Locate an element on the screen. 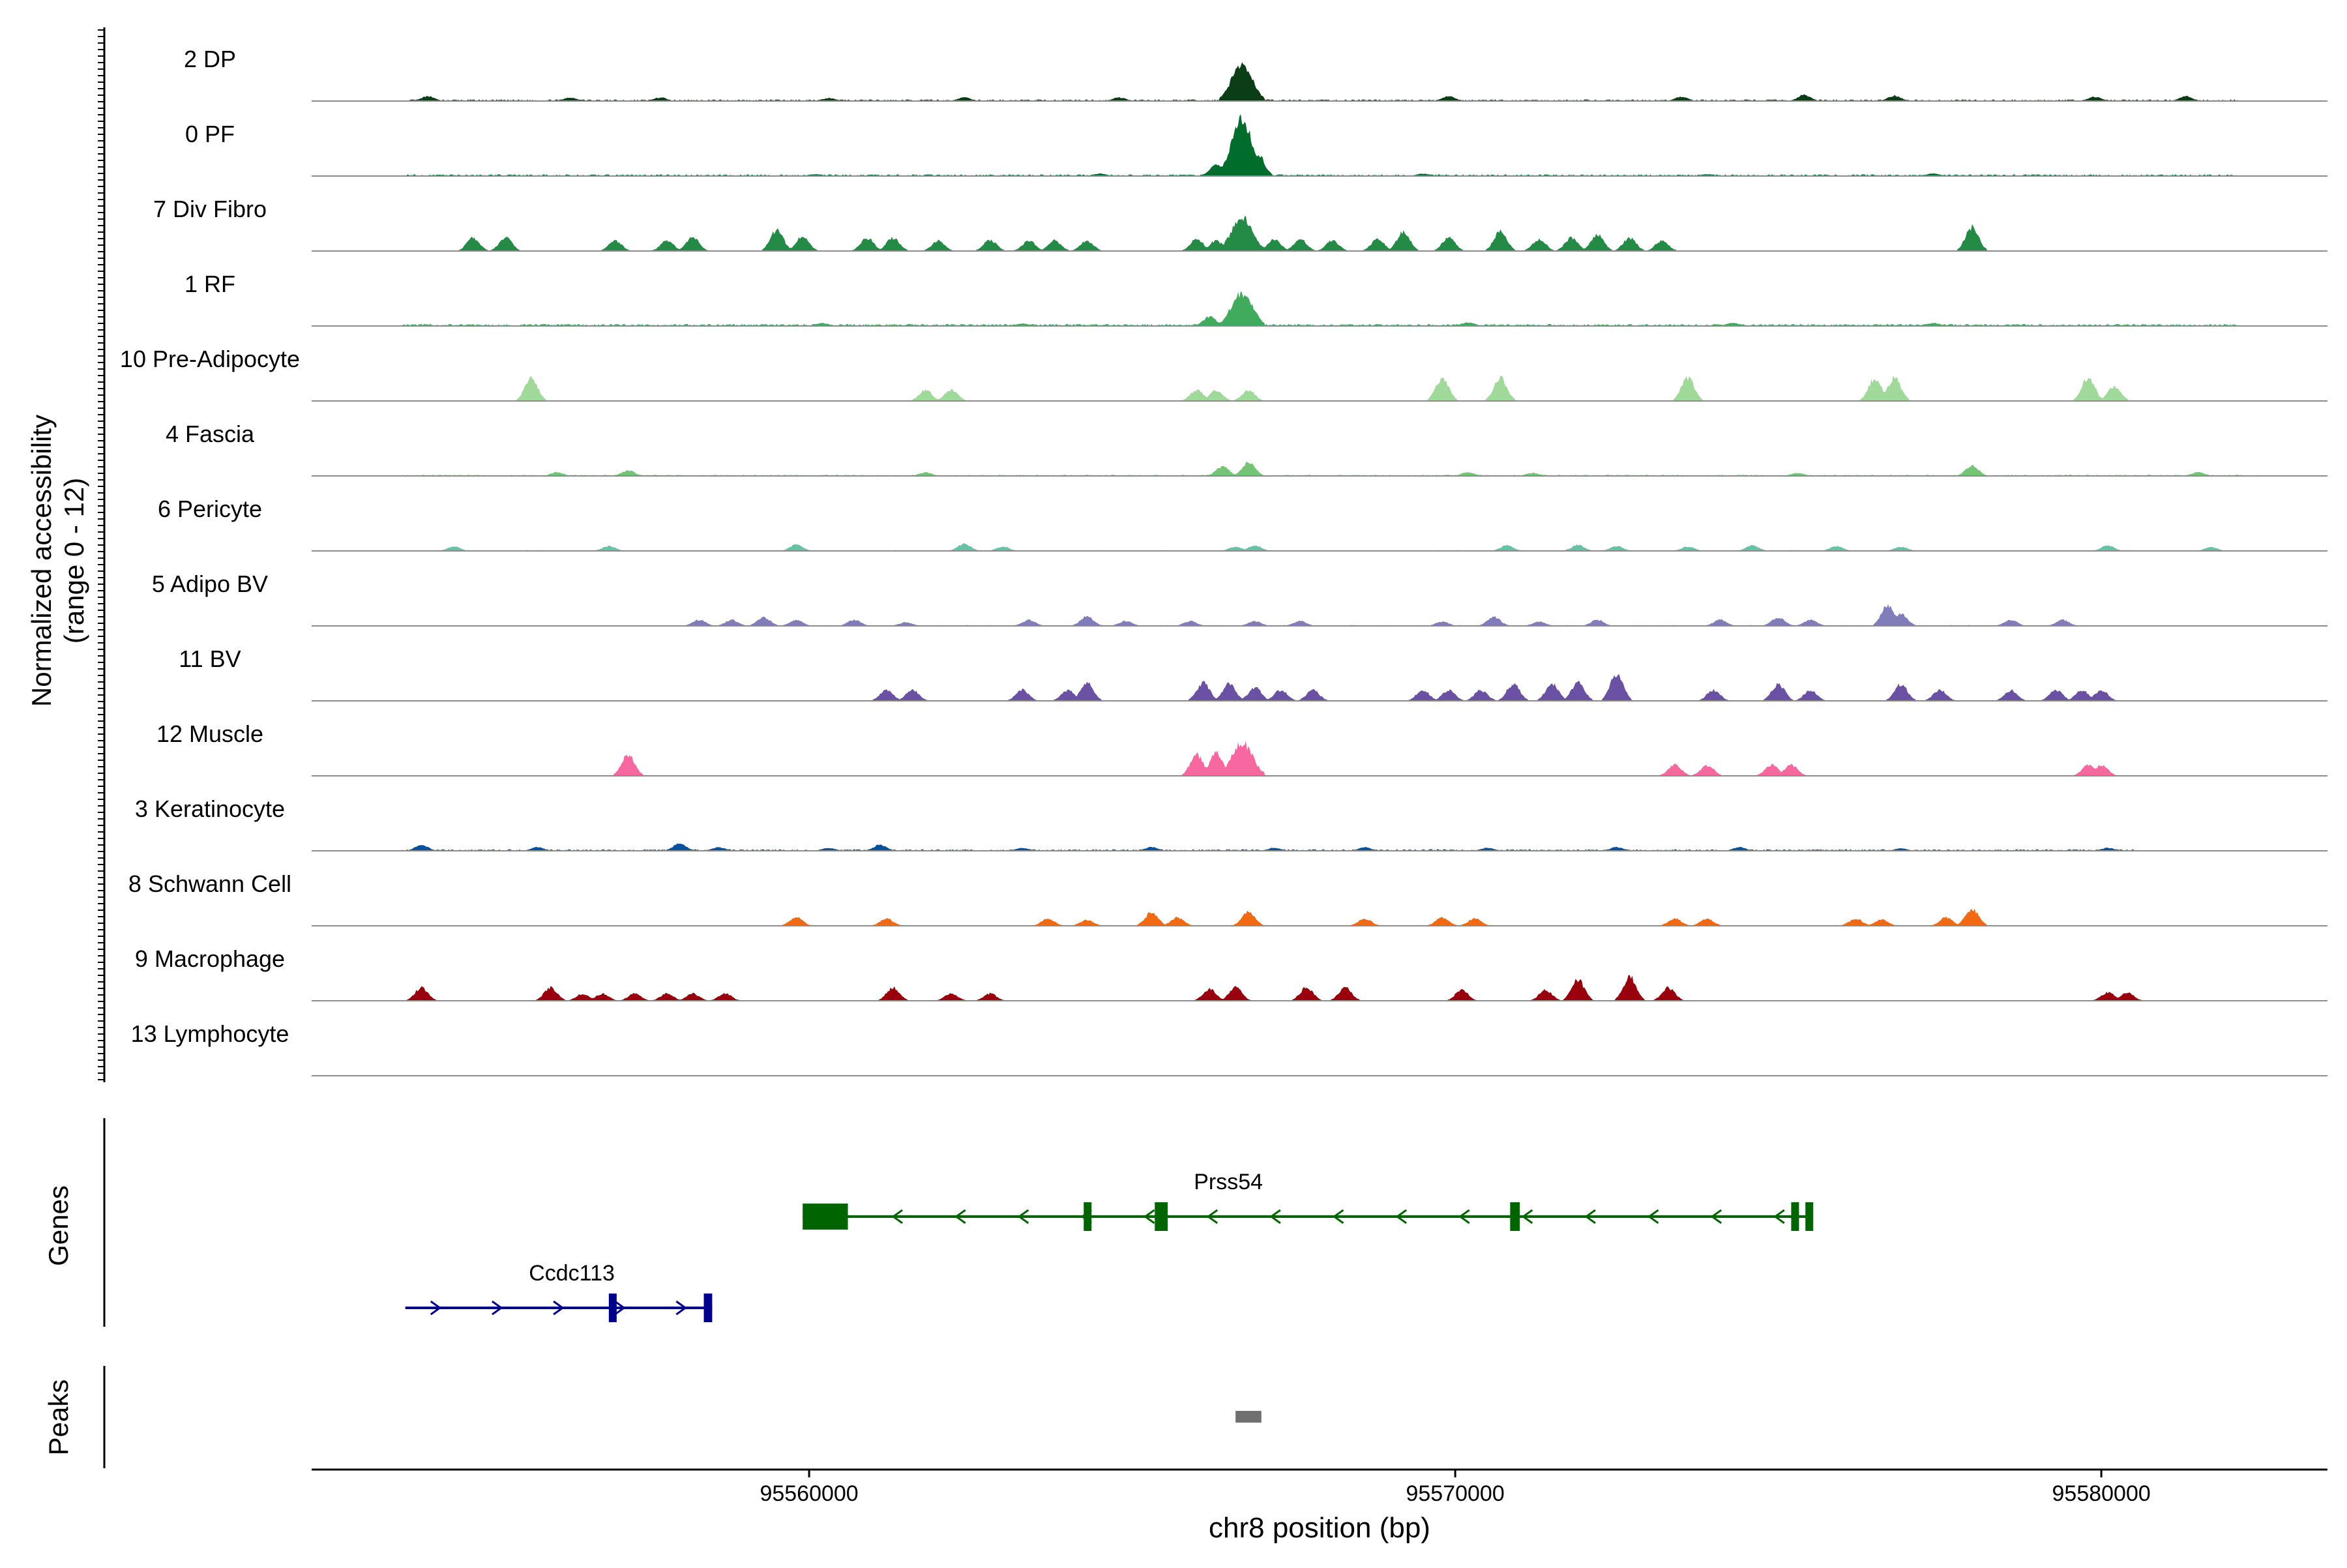  track-label: 11 BV is located at coordinates (210, 658).